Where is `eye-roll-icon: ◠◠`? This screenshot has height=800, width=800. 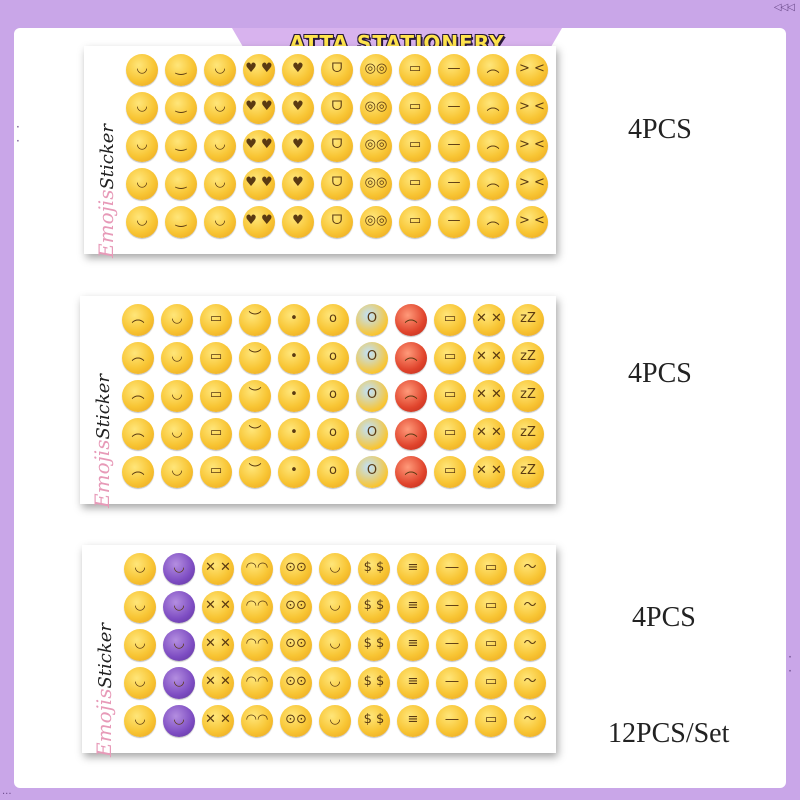 eye-roll-icon: ◠◠ is located at coordinates (257, 607).